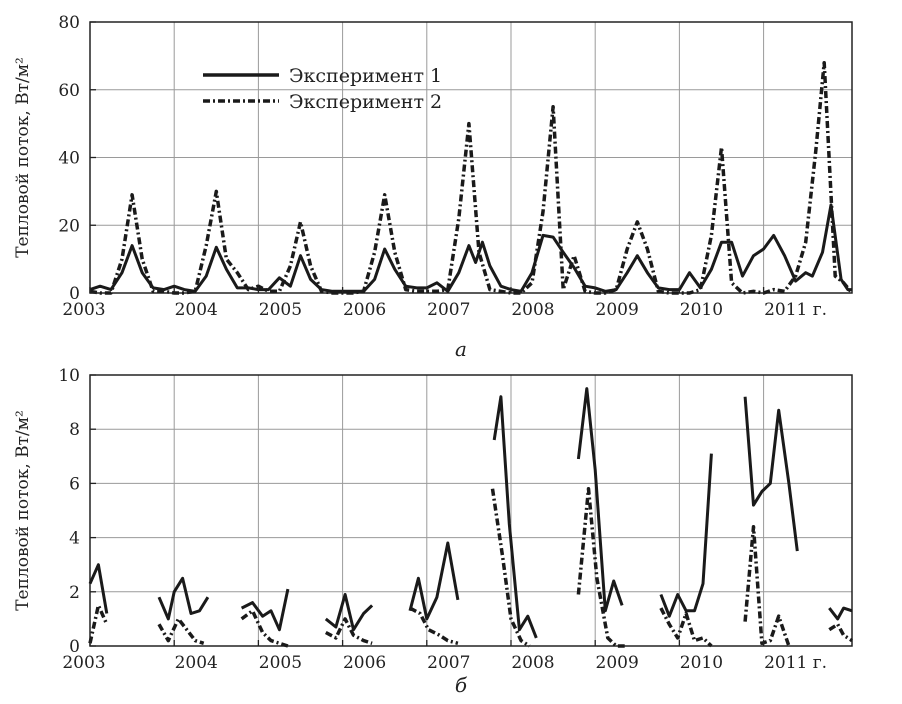  What do you see at coordinates (69, 23) in the screenshot?
I see `y-tick-label: 80` at bounding box center [69, 23].